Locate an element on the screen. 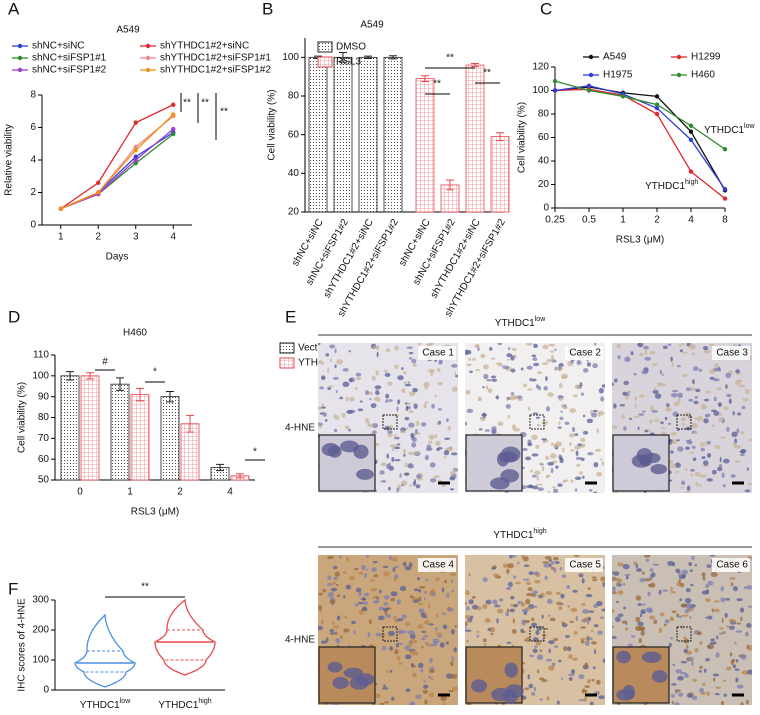 The height and width of the screenshot is (715, 760). y-tick-label: 40 is located at coordinates (294, 173).